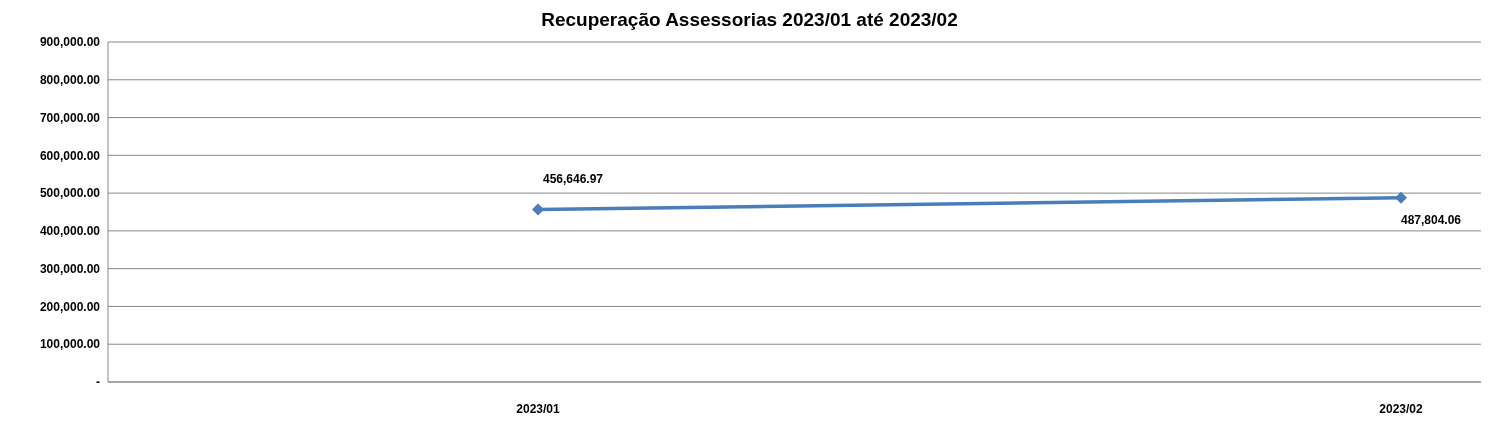  What do you see at coordinates (1431, 219) in the screenshot?
I see `data-label: 487,804.06` at bounding box center [1431, 219].